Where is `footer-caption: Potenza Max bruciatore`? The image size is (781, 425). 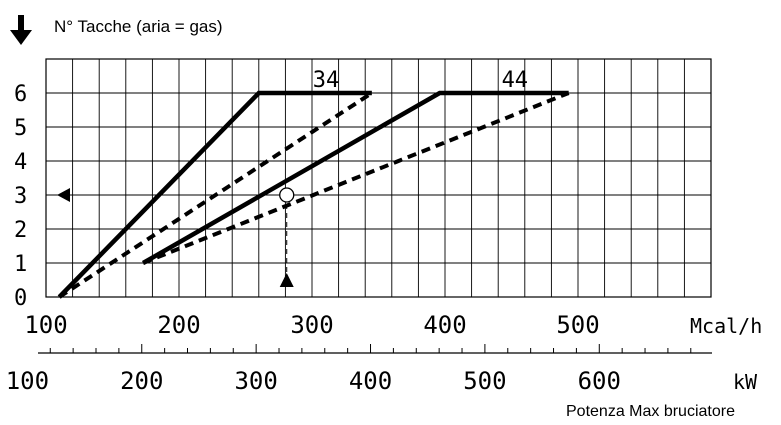
footer-caption: Potenza Max bruciatore is located at coordinates (650, 411).